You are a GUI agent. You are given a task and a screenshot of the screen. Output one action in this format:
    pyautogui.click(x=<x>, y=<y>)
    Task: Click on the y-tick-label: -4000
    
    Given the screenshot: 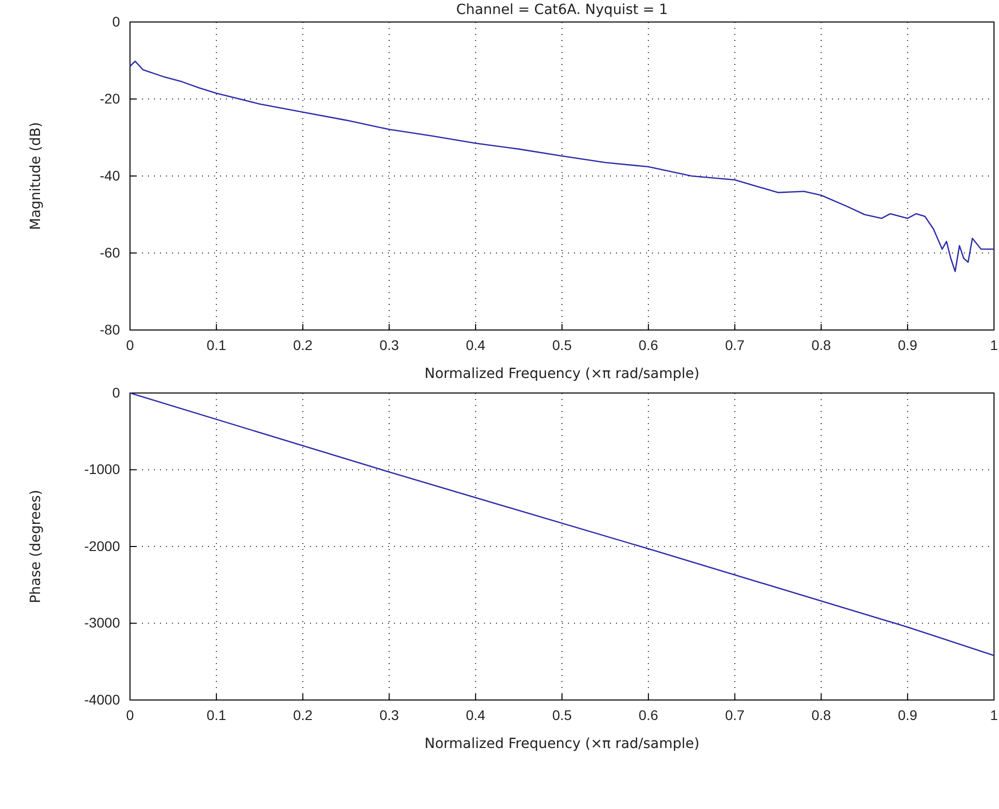 What is the action you would take?
    pyautogui.click(x=102, y=699)
    